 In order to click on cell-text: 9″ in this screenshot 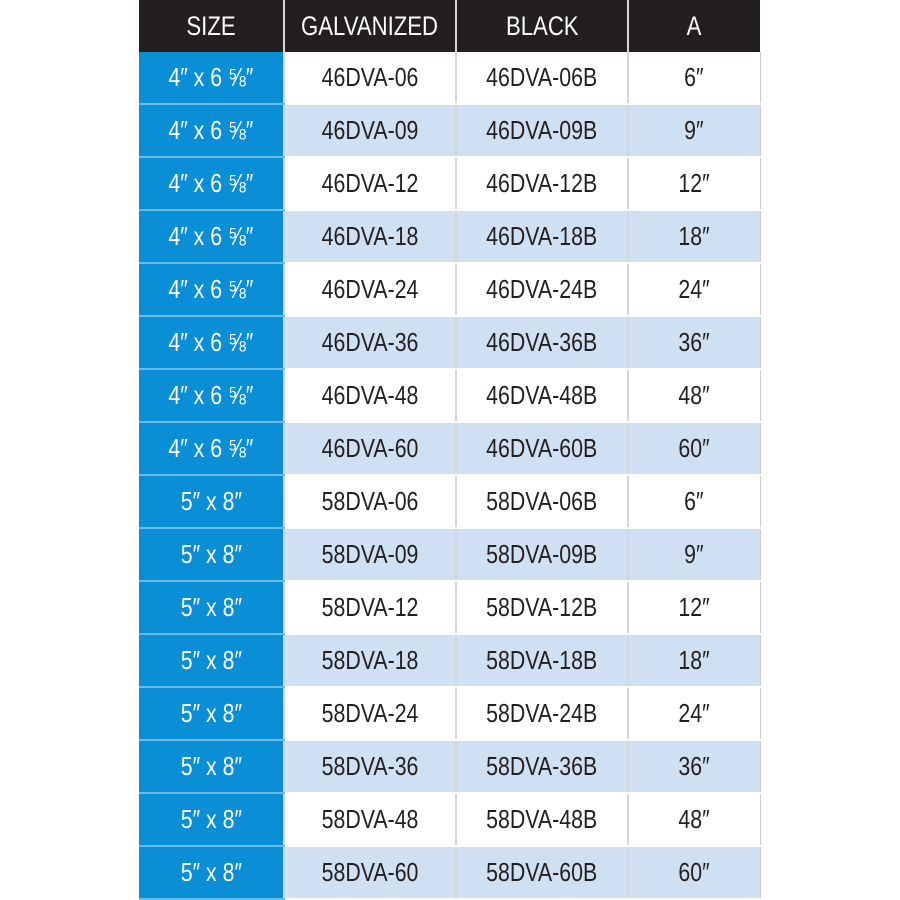, I will do `click(694, 554)`.